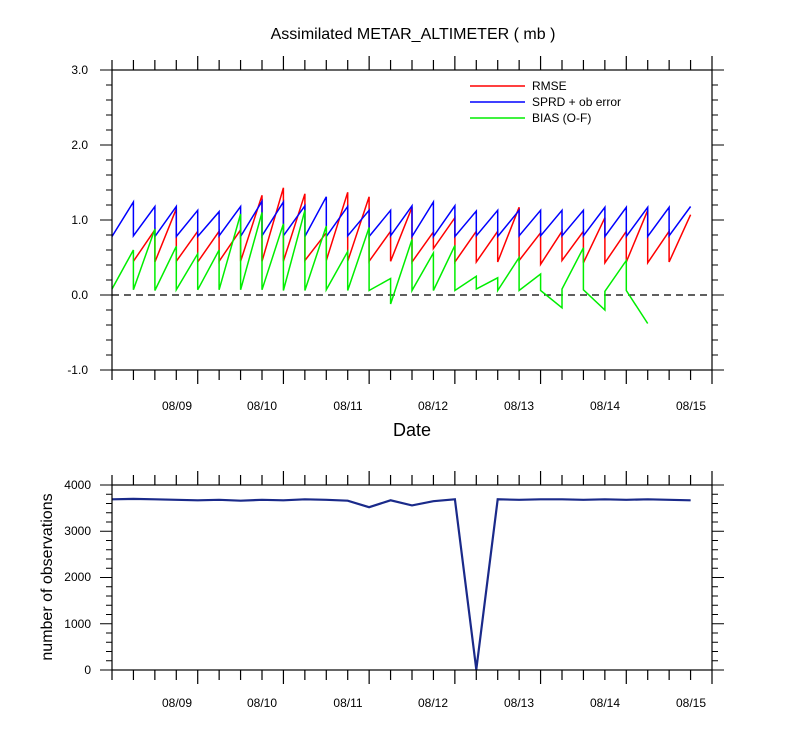 Image resolution: width=800 pixels, height=750 pixels. I want to click on y-axis-label-observations: number of observations, so click(47, 576).